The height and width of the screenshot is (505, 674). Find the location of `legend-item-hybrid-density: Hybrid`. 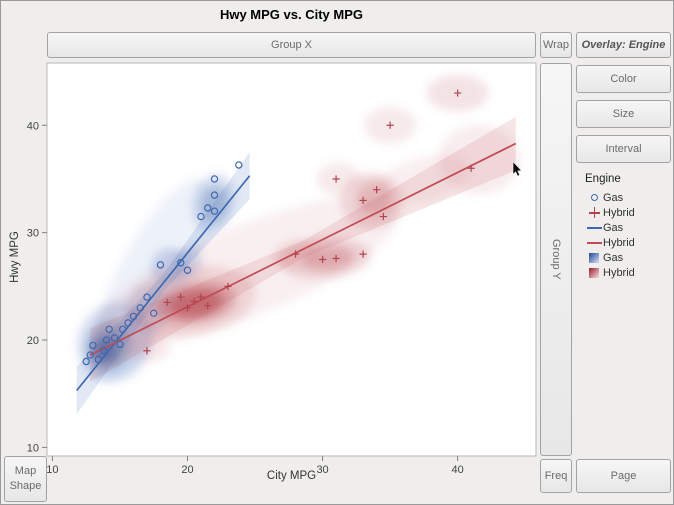

legend-item-hybrid-density: Hybrid is located at coordinates (629, 272).